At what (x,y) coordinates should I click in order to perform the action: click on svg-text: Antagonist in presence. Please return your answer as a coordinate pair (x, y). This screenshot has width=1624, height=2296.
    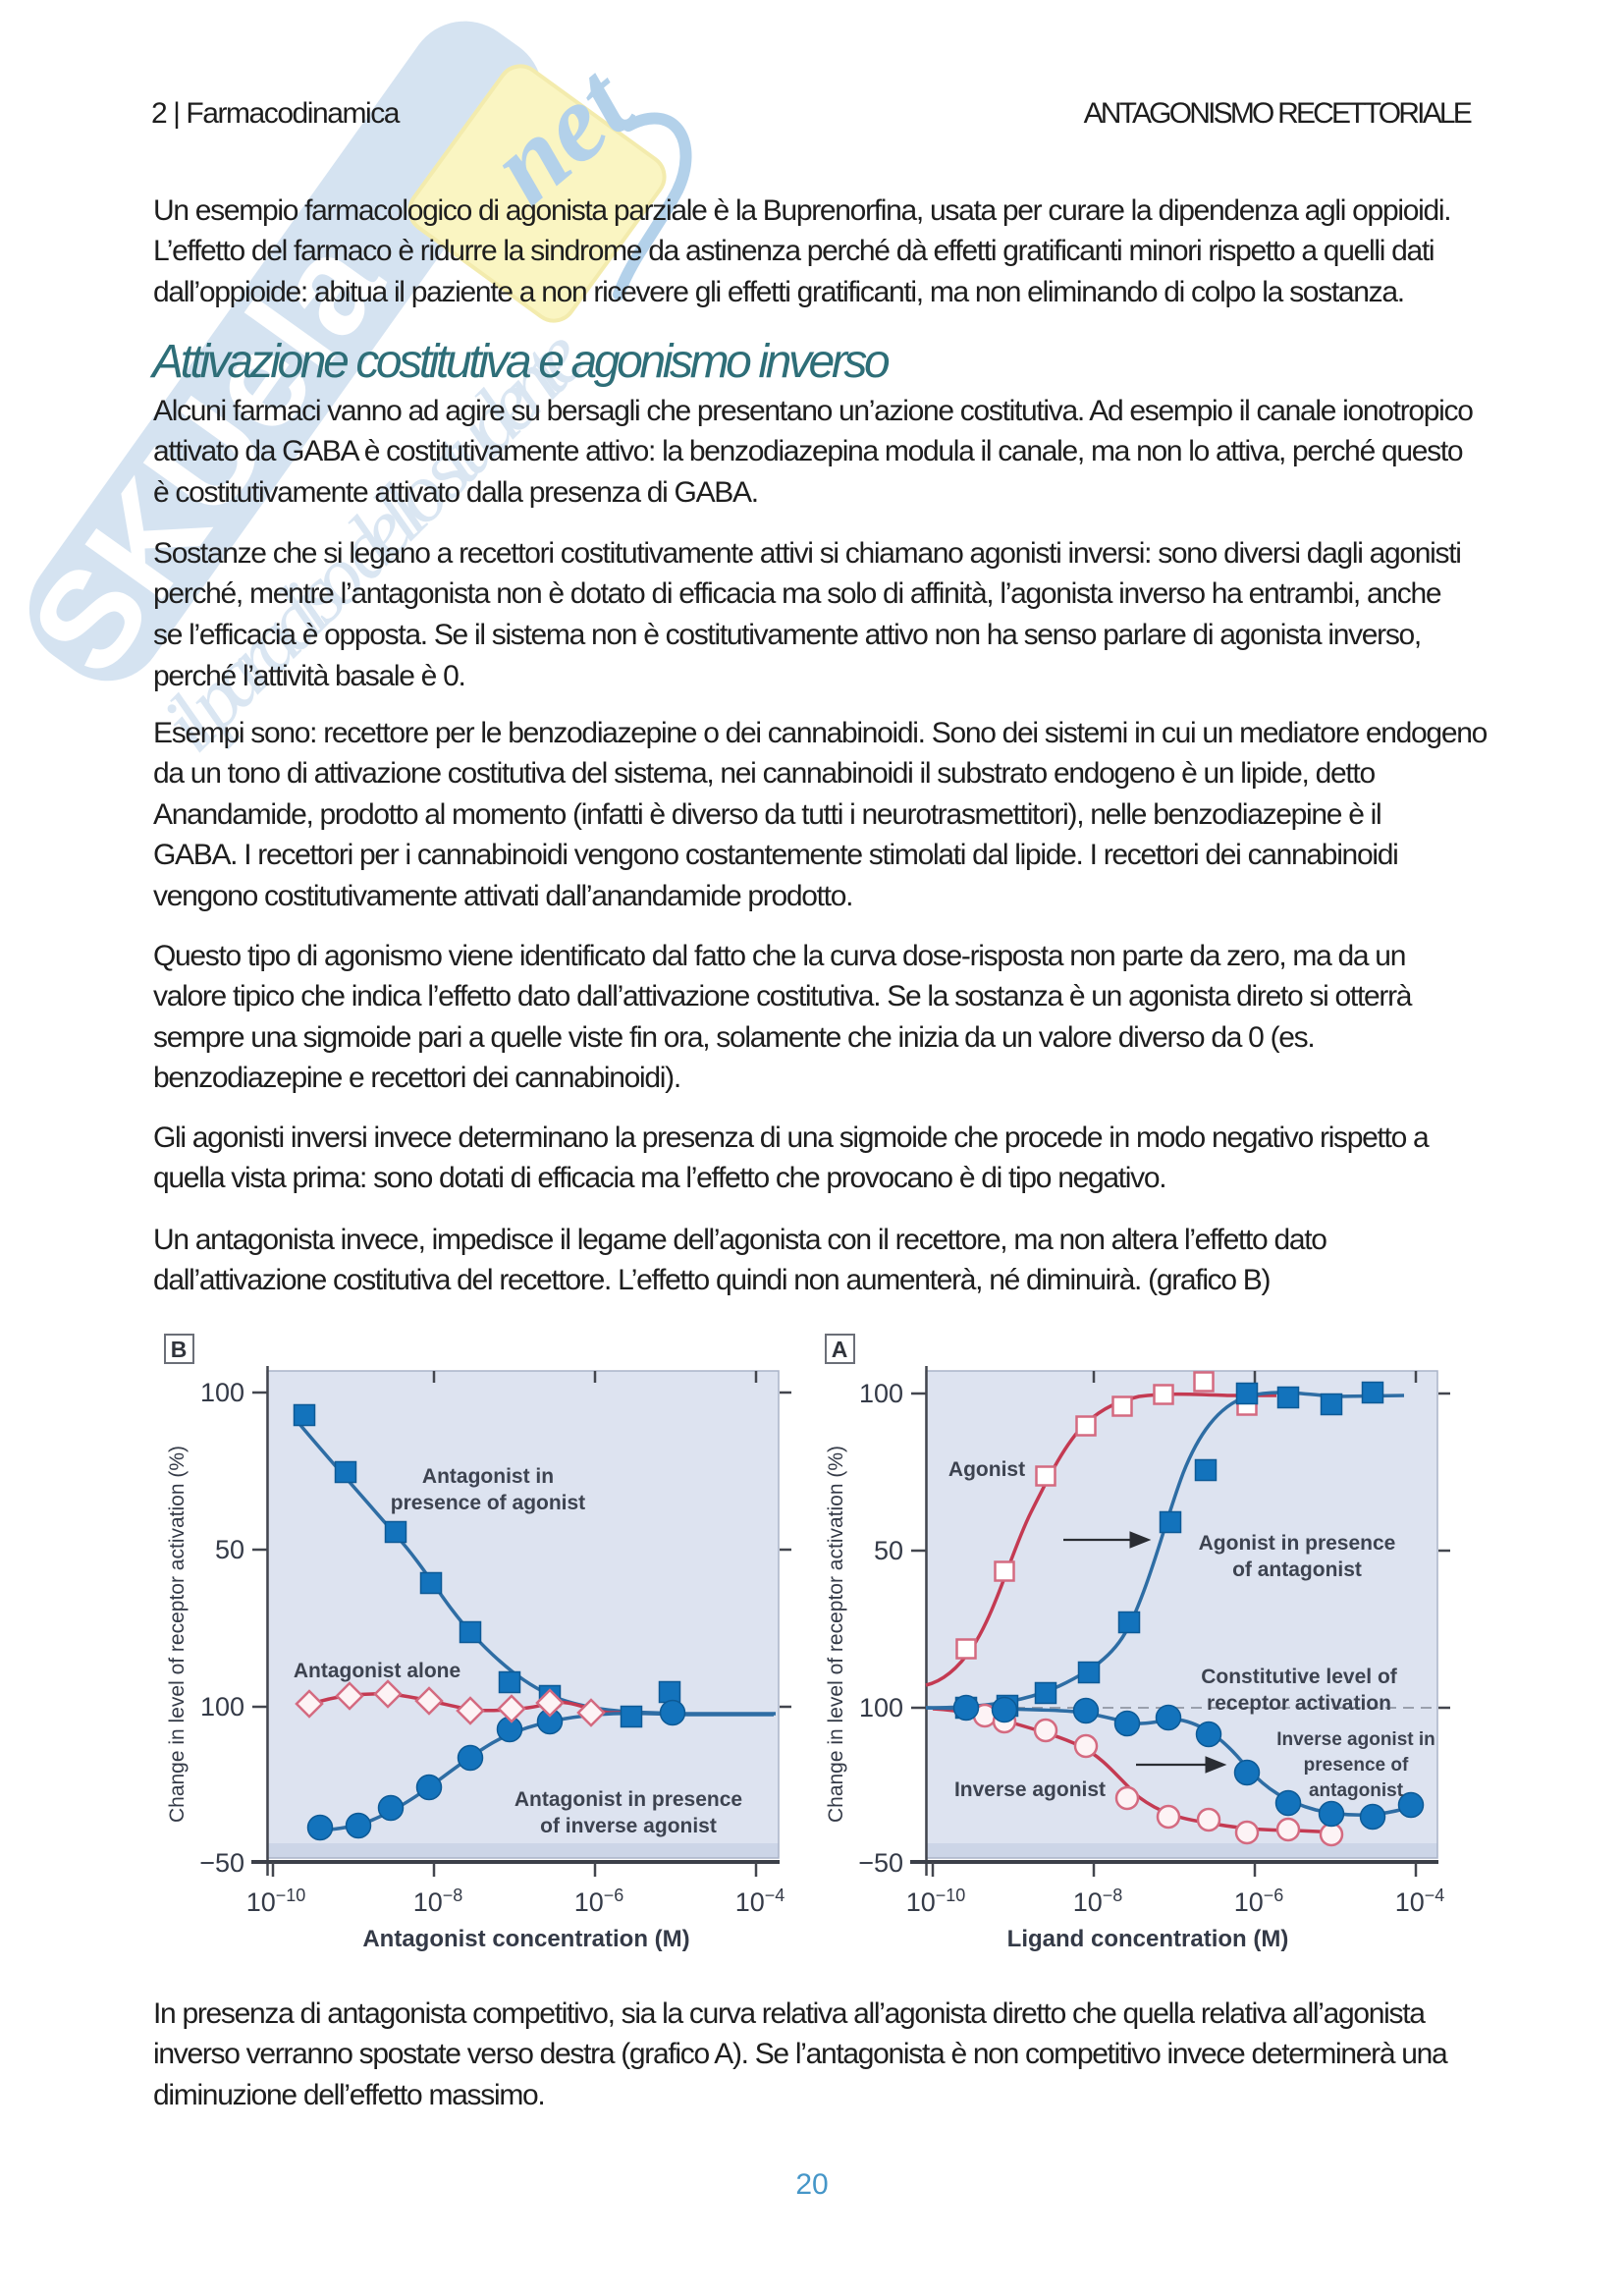
    Looking at the image, I should click on (628, 1799).